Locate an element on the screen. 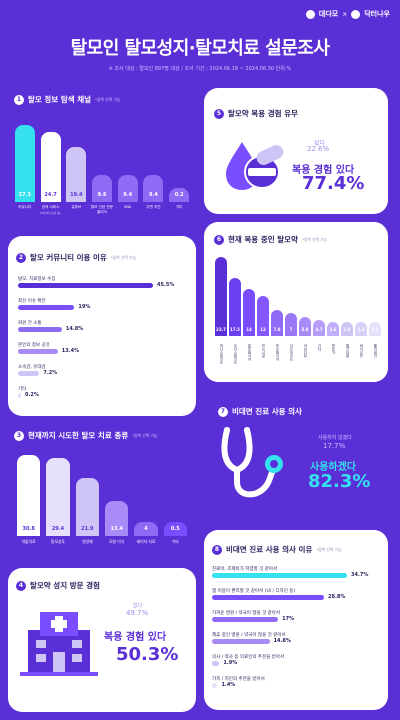  s6-category-label: 피나스테리드 is located at coordinates (221, 354).